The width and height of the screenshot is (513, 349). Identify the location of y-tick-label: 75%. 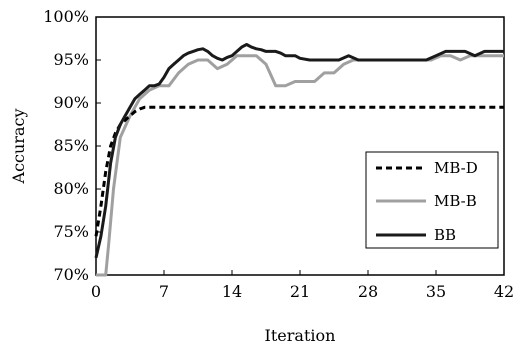
(71, 231).